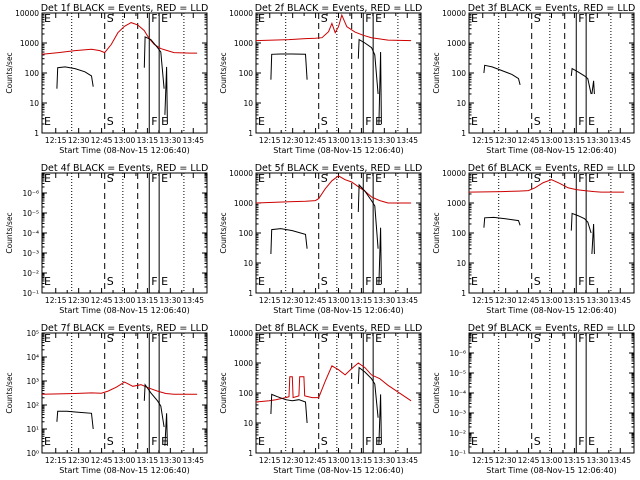 The width and height of the screenshot is (640, 480). What do you see at coordinates (32, 333) in the screenshot?
I see `y-tick-label: 10⁵` at bounding box center [32, 333].